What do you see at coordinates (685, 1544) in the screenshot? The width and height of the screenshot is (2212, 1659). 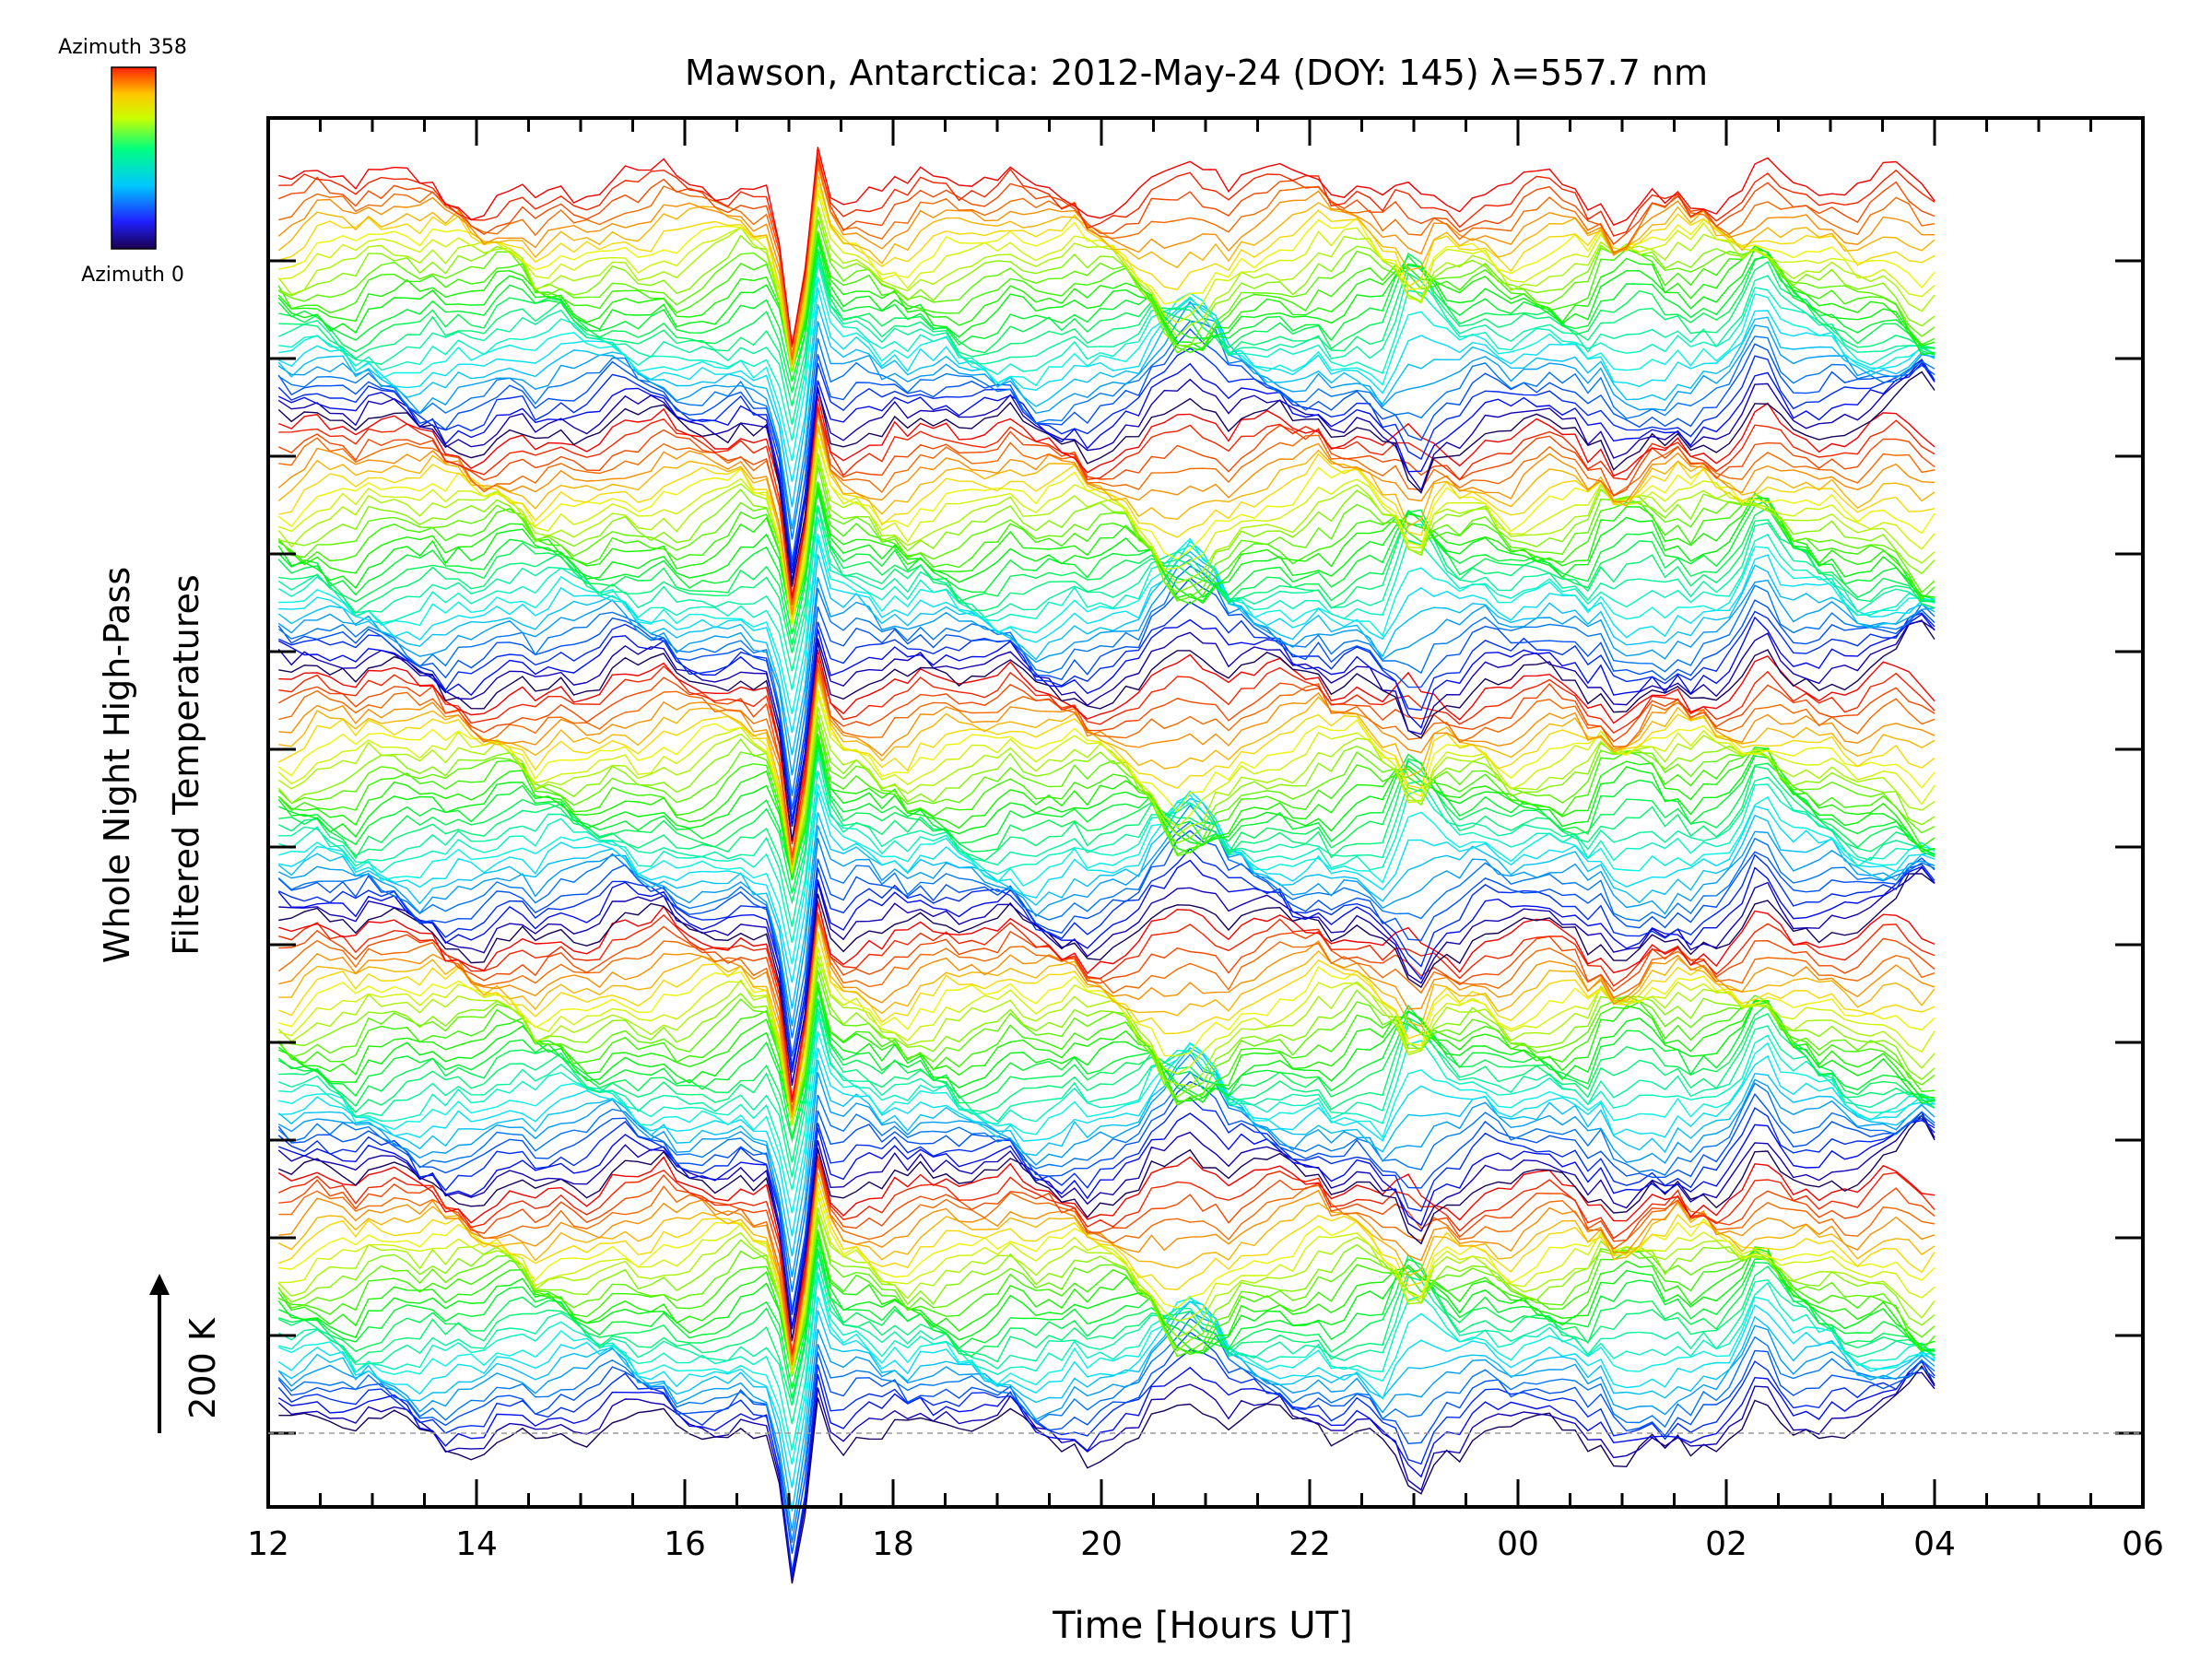 I see `x-tick-label: 16` at bounding box center [685, 1544].